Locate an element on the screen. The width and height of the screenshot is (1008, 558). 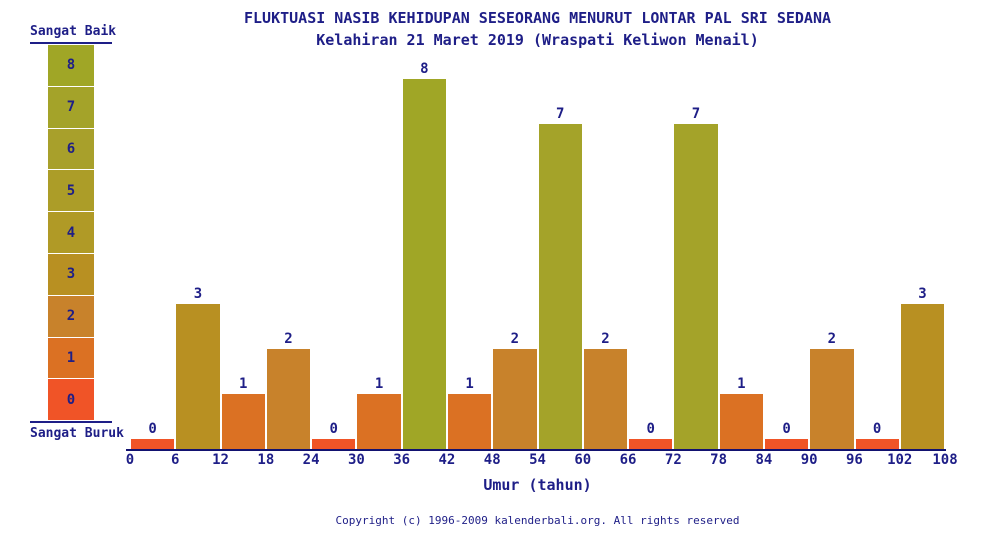
x-axis-tick-label: 66 is located at coordinates (628, 460).